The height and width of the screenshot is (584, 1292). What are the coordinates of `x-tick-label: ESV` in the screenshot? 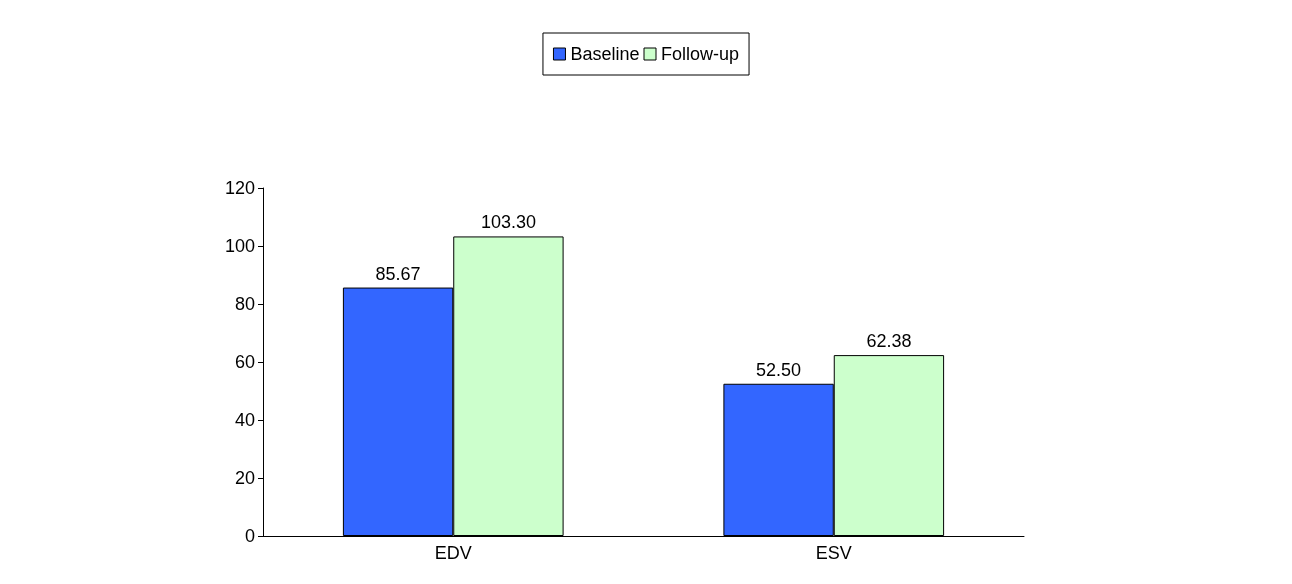 It's located at (833, 553).